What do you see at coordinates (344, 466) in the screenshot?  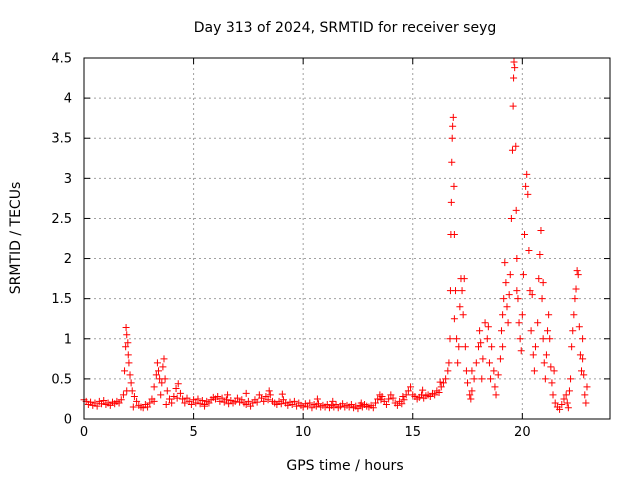 I see `x-axis-label: GPS time / hours` at bounding box center [344, 466].